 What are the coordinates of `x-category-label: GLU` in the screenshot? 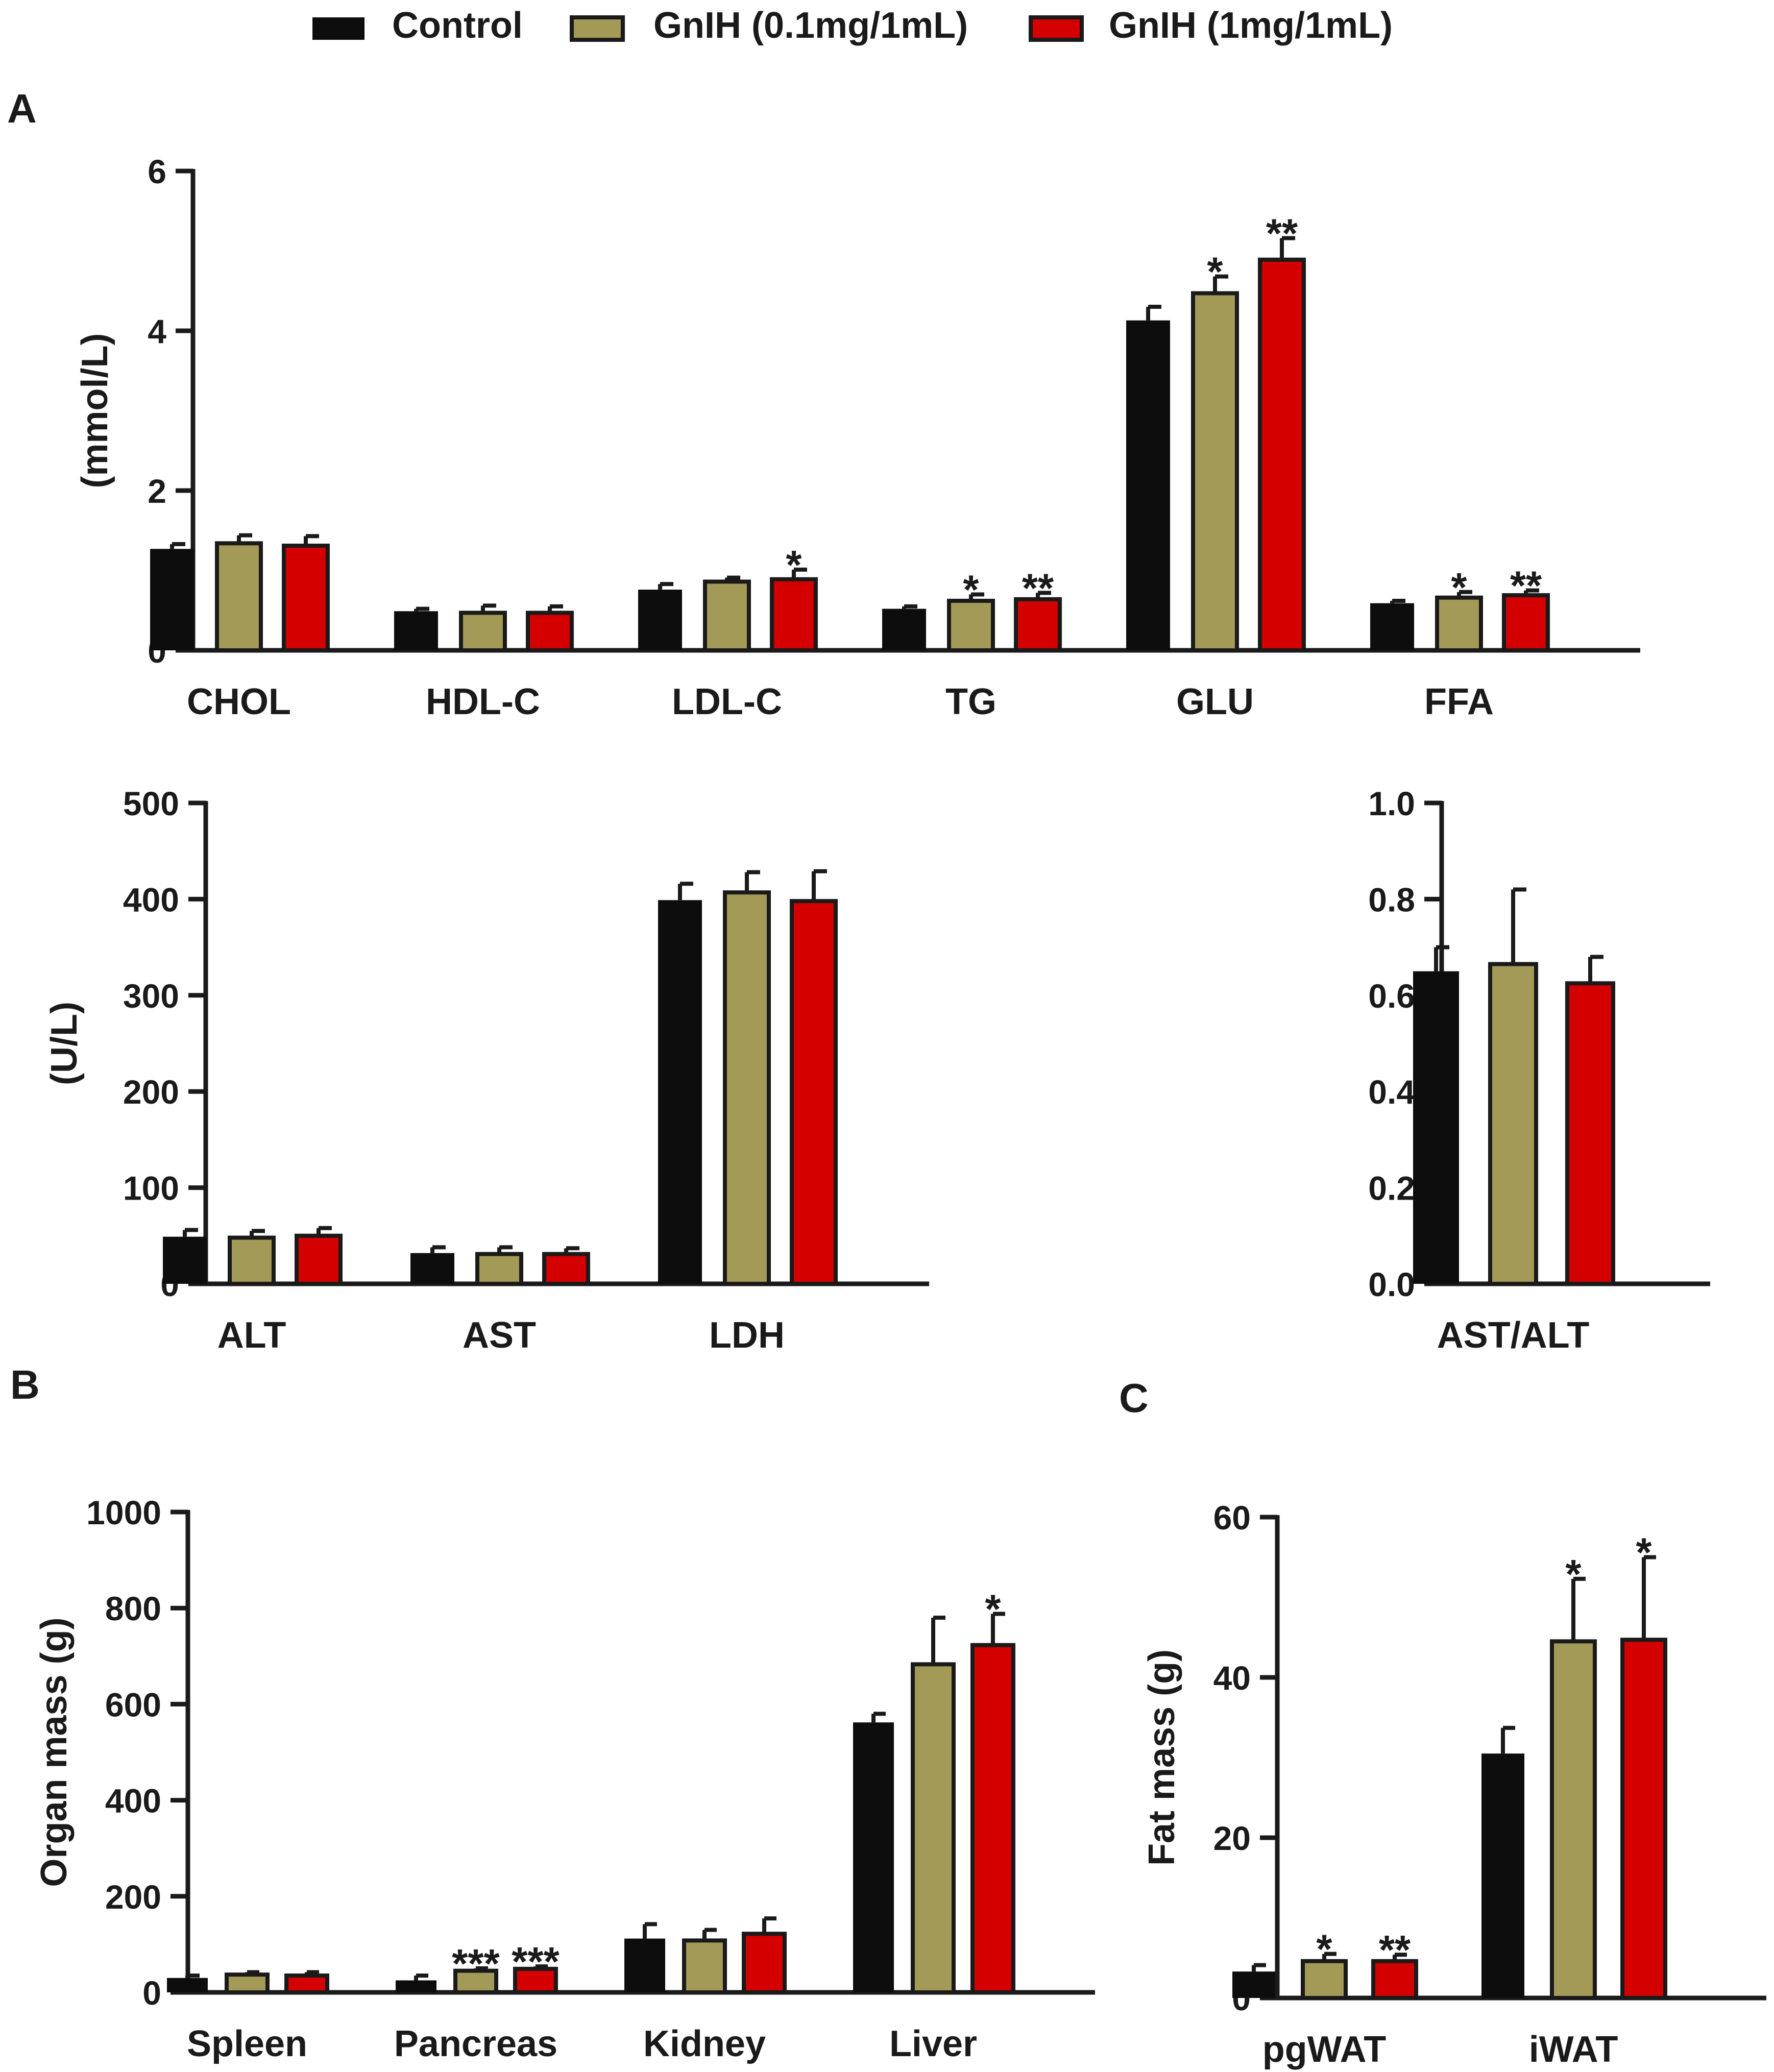 It's located at (1215, 701).